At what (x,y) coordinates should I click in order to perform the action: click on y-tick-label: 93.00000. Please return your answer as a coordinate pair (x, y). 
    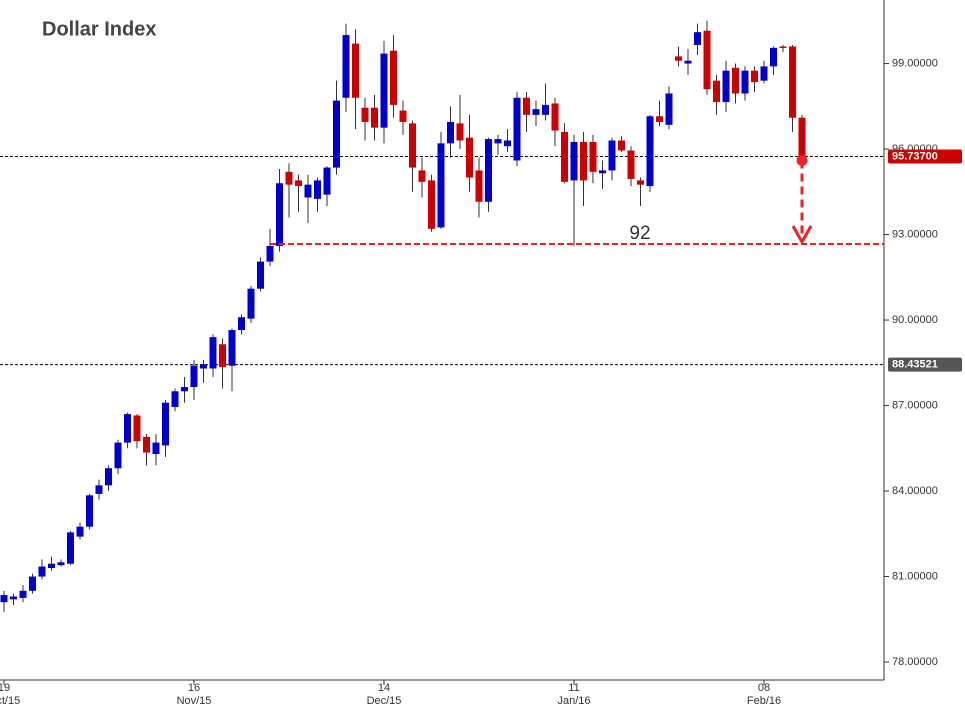
    Looking at the image, I should click on (915, 234).